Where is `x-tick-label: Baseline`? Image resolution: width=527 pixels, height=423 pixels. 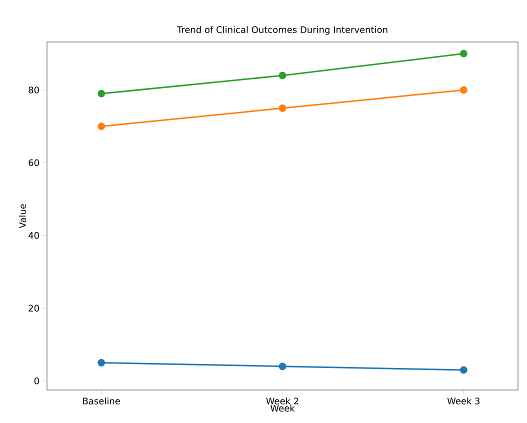 x-tick-label: Baseline is located at coordinates (101, 400).